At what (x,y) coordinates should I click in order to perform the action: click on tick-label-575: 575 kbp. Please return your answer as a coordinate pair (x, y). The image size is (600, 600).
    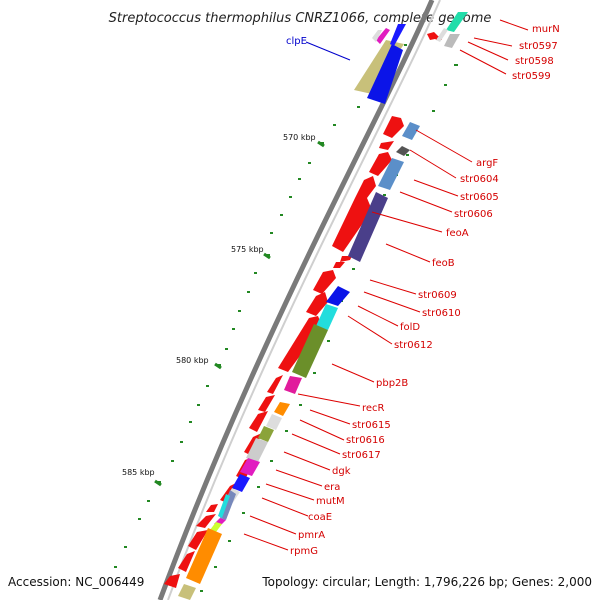
    Looking at the image, I should click on (247, 249).